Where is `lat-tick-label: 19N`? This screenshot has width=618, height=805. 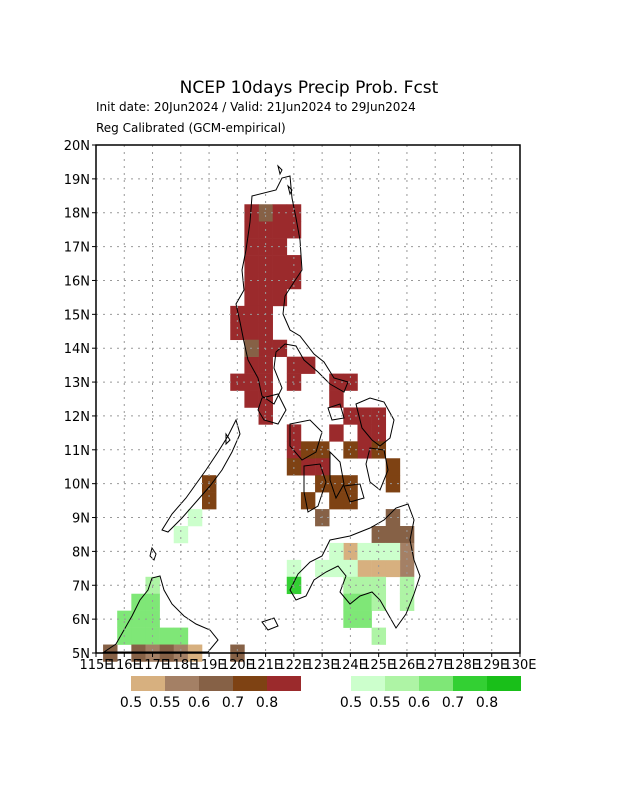 lat-tick-label: 19N is located at coordinates (77, 180).